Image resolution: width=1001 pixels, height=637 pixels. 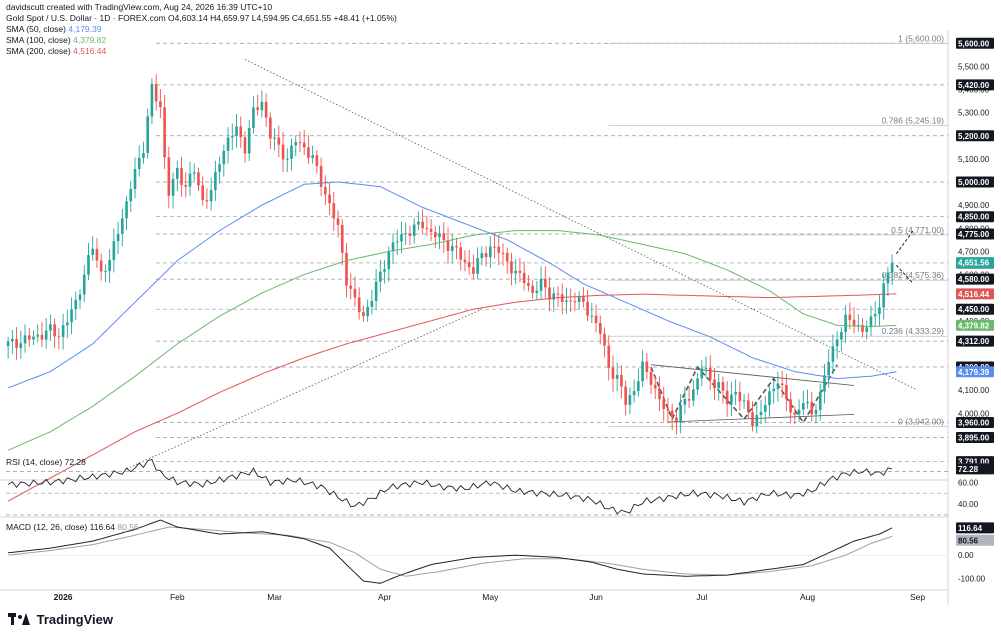 I want to click on sma100-legend: SMA (100, close) 4,379.82, so click(x=56, y=40).